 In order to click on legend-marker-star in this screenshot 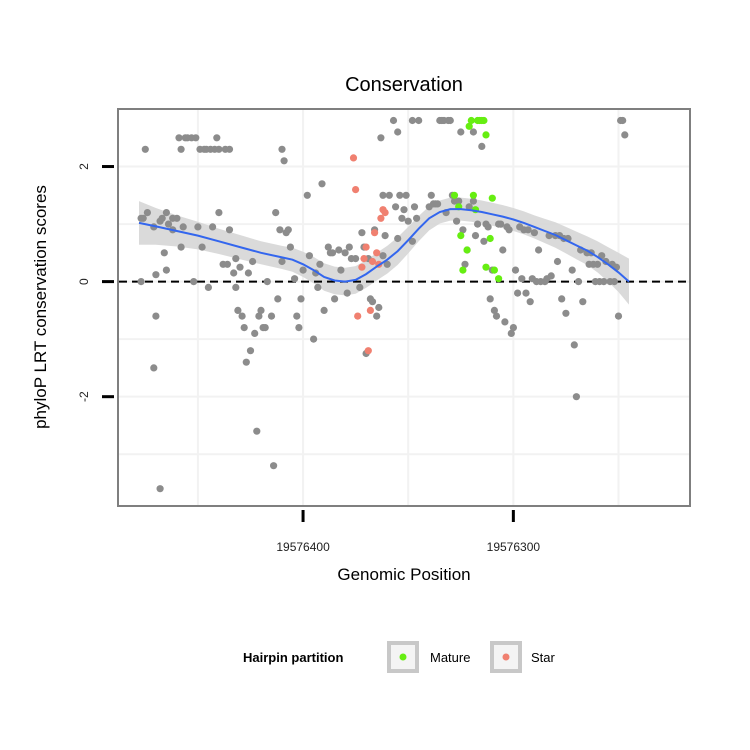, I will do `click(506, 657)`.